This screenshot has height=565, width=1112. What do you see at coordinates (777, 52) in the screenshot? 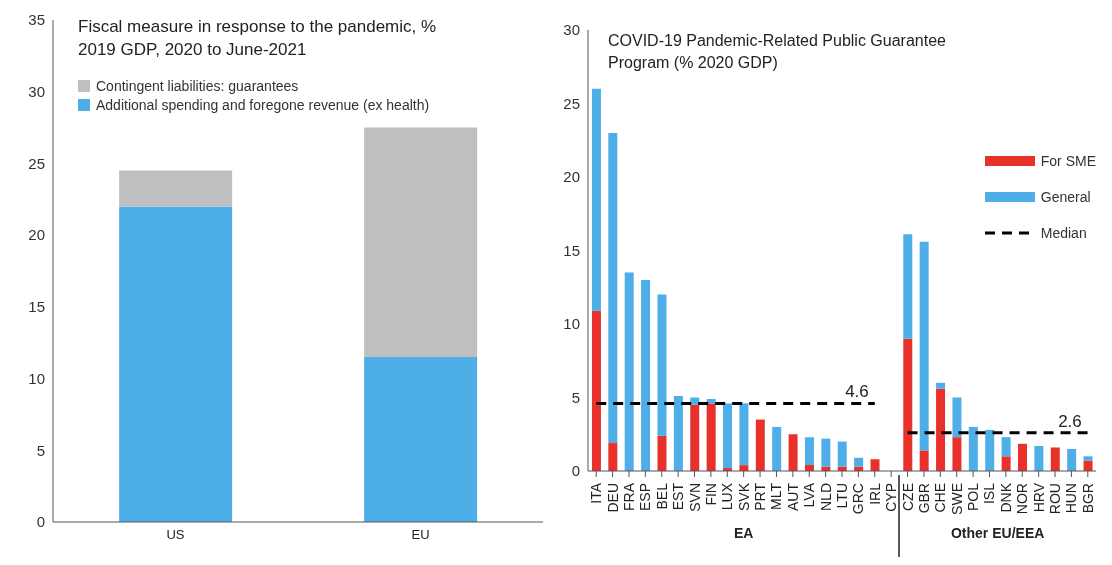
I see `text: COVID-19 Pandemic-Related Public Guarantee Program (% 2020 GDP)` at bounding box center [777, 52].